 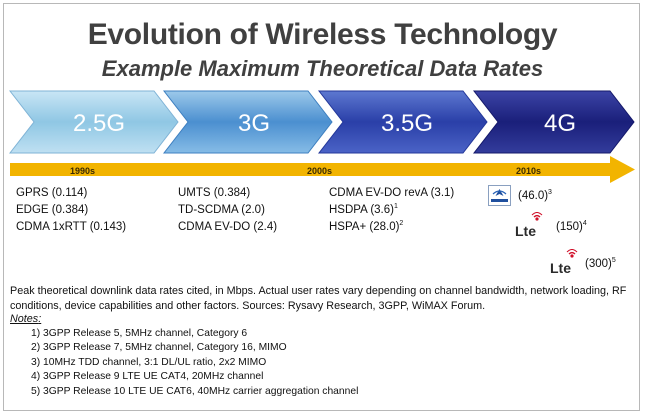 I want to click on generation-label: 3.5G, so click(x=407, y=123).